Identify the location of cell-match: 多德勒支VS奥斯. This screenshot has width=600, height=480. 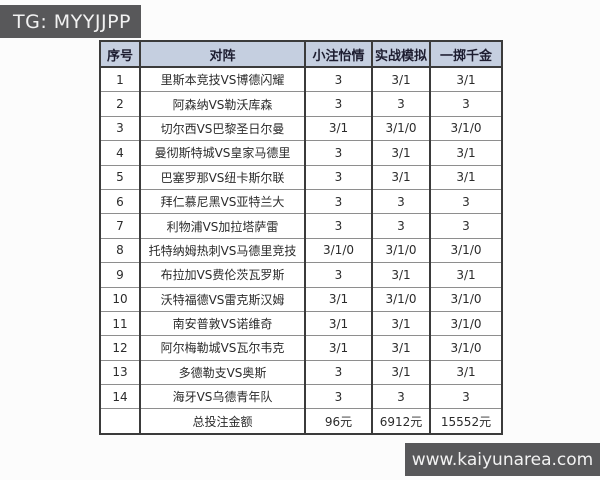
(222, 372).